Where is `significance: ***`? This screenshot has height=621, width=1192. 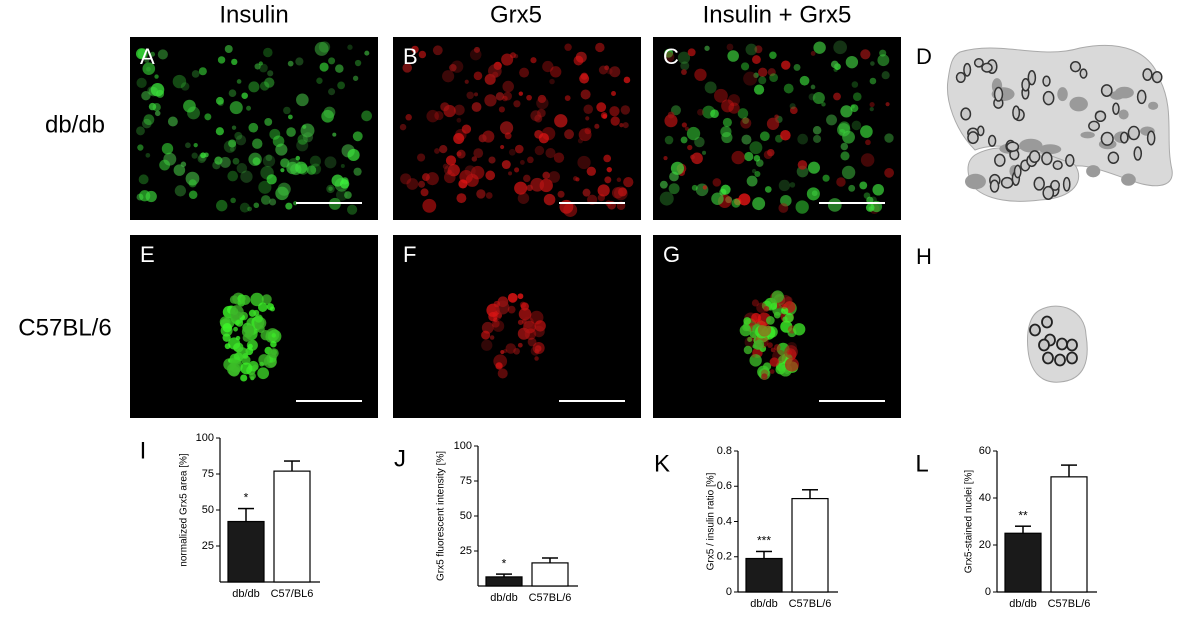
significance: *** is located at coordinates (764, 541).